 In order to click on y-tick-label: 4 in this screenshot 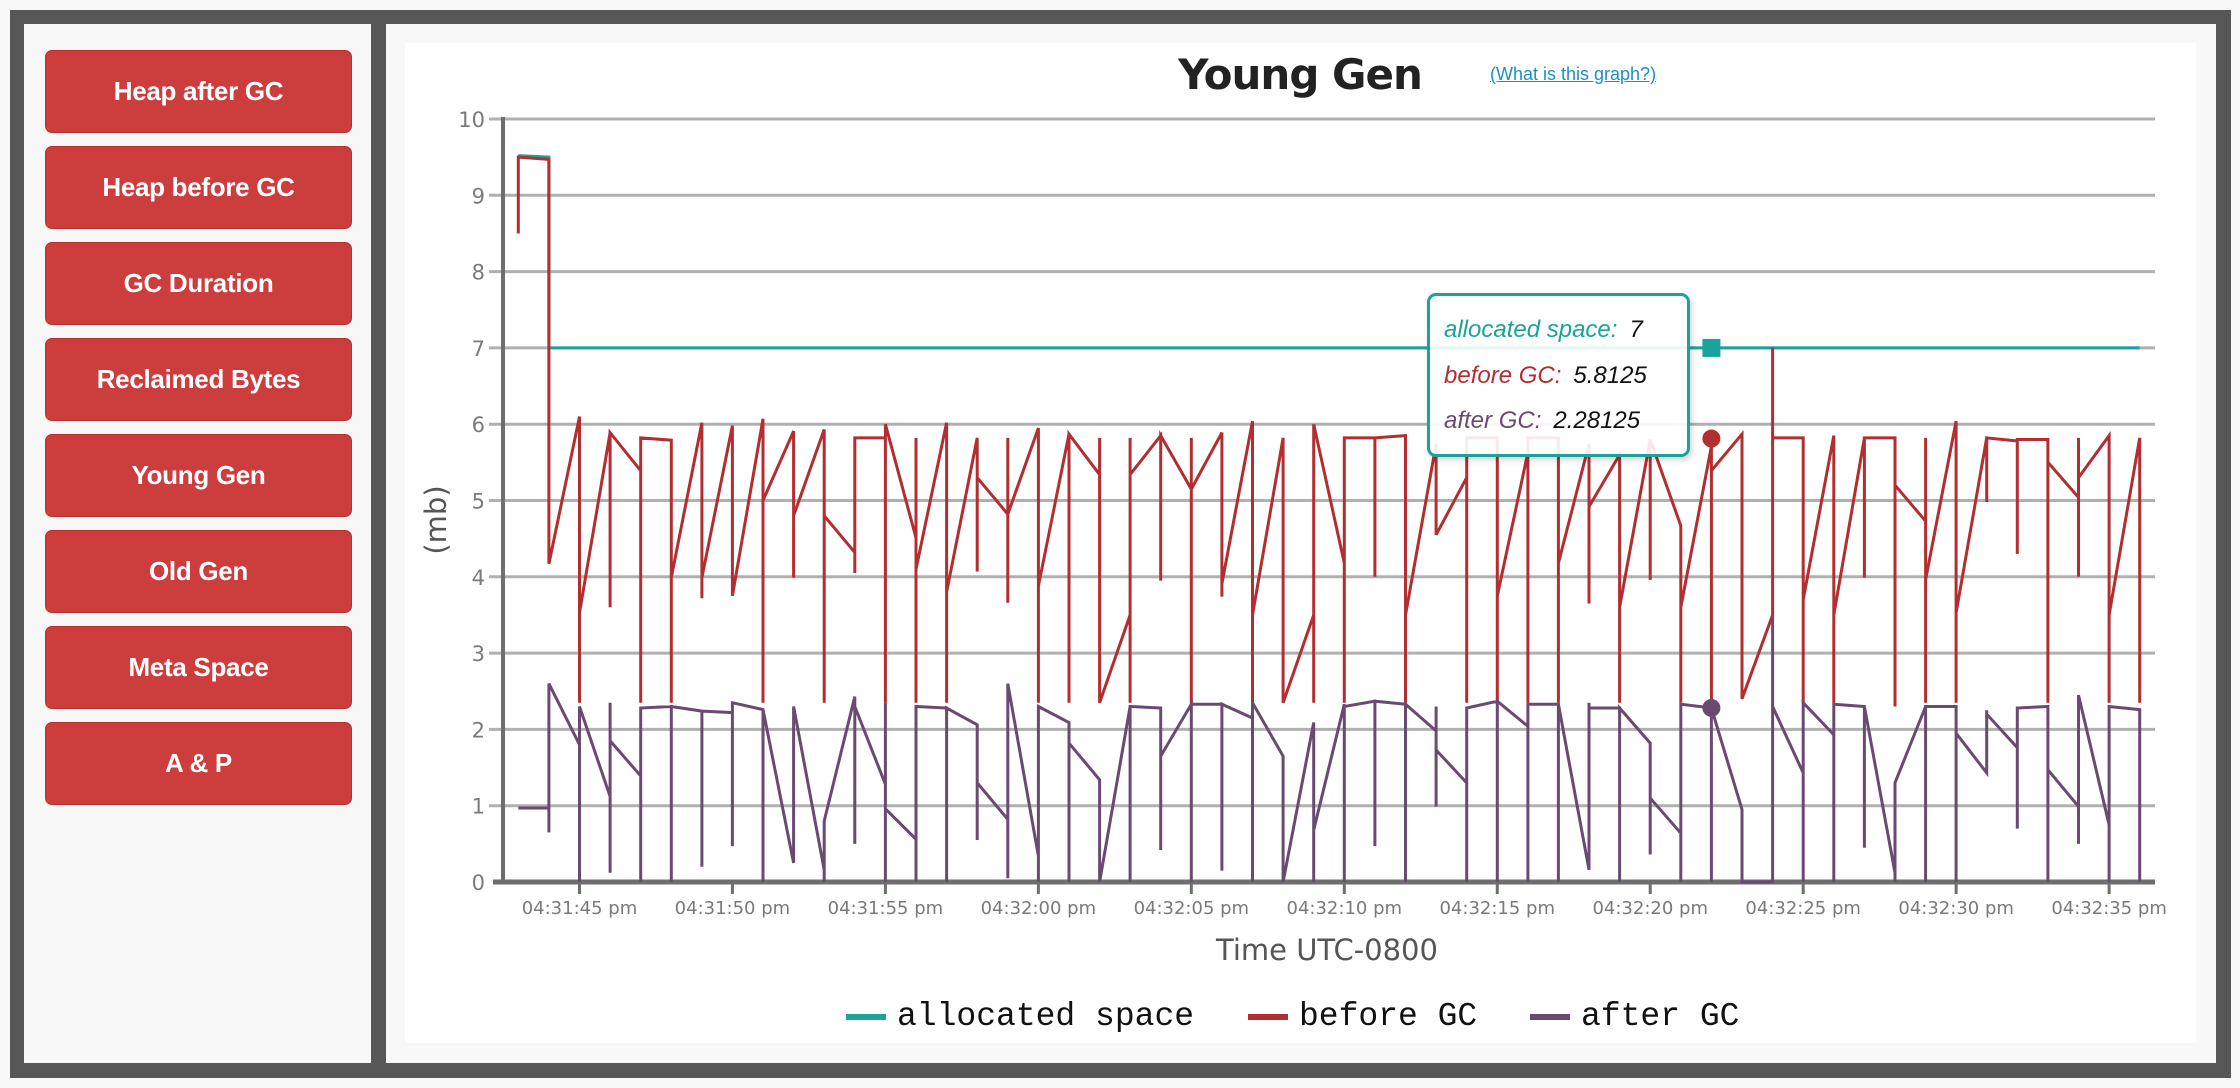, I will do `click(478, 578)`.